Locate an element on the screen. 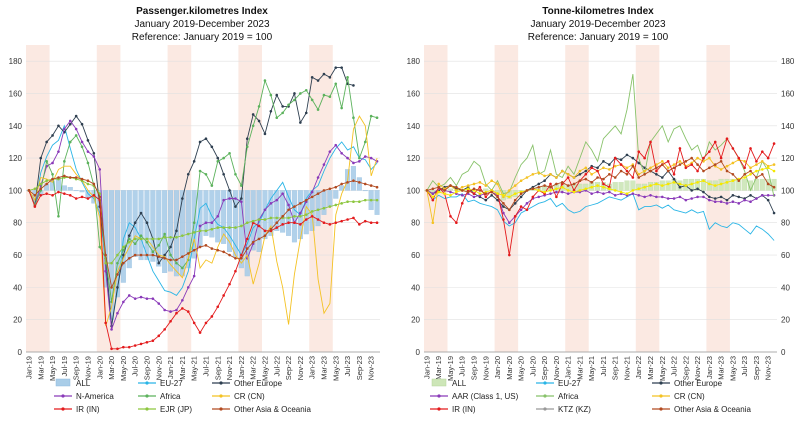 Image resolution: width=800 pixels, height=426 pixels. x-tick-label: Jul-20 is located at coordinates (532, 366).